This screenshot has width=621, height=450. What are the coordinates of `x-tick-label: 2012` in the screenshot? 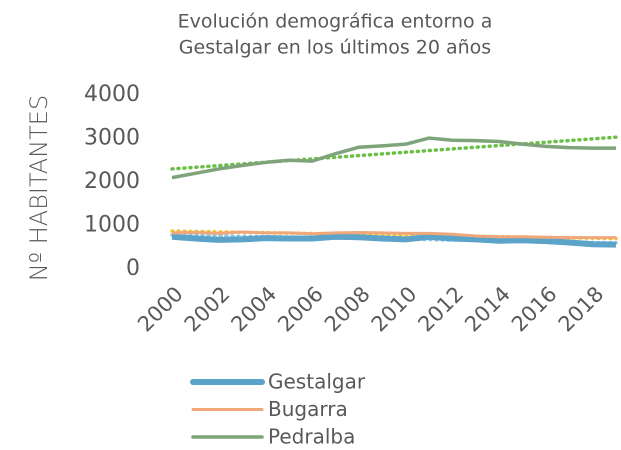 It's located at (440, 309).